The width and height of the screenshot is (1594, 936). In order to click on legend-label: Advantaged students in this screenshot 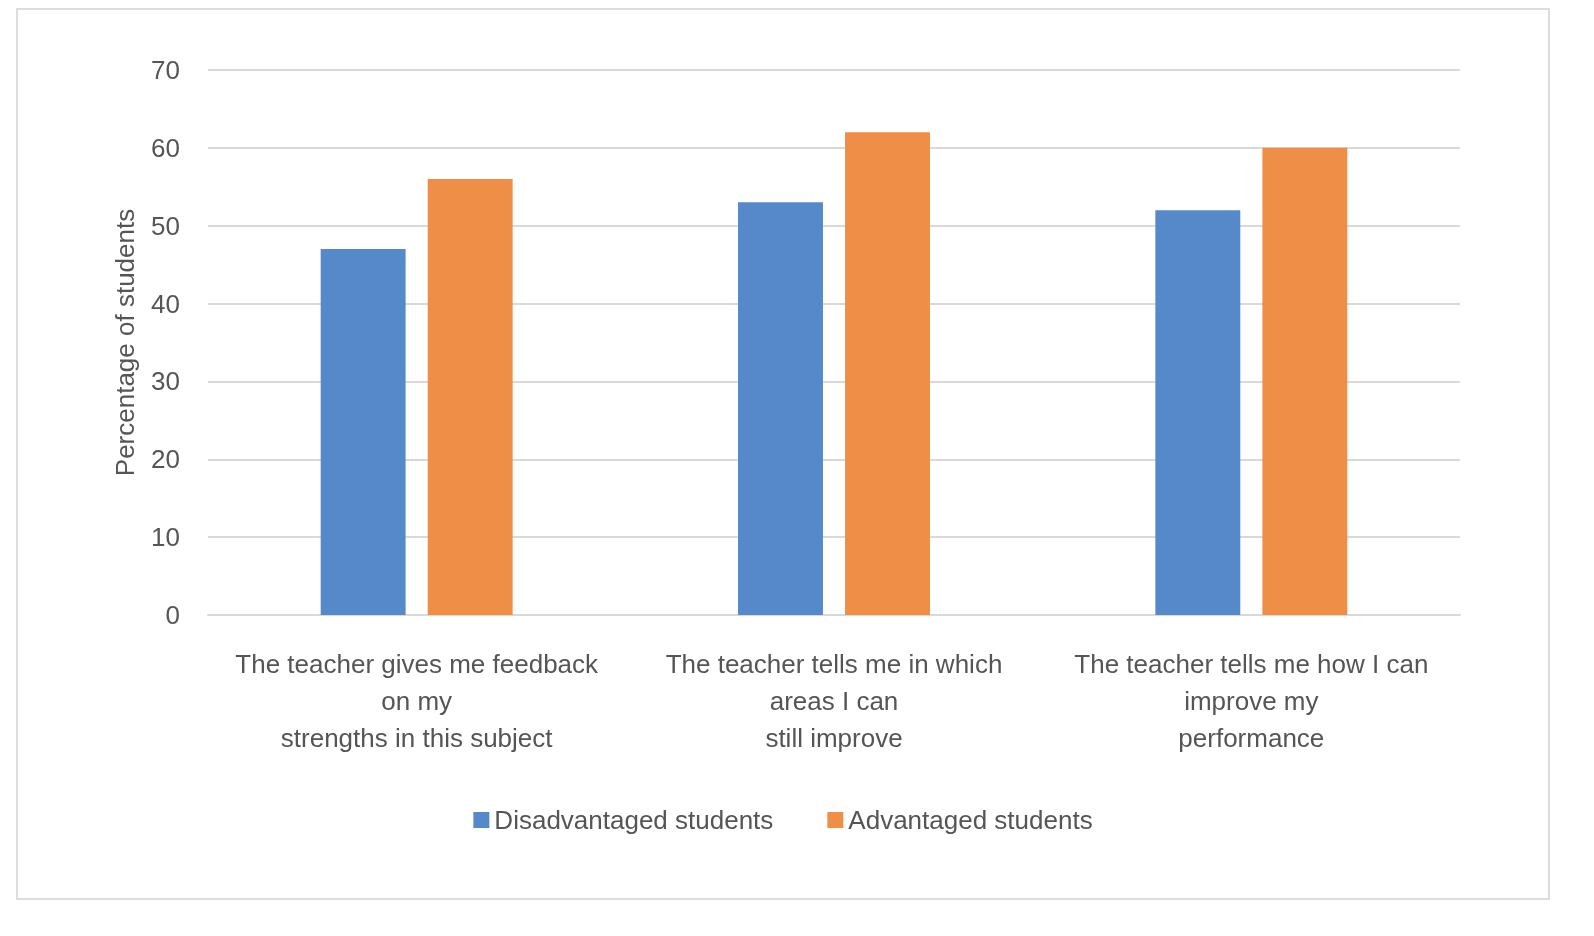, I will do `click(970, 820)`.